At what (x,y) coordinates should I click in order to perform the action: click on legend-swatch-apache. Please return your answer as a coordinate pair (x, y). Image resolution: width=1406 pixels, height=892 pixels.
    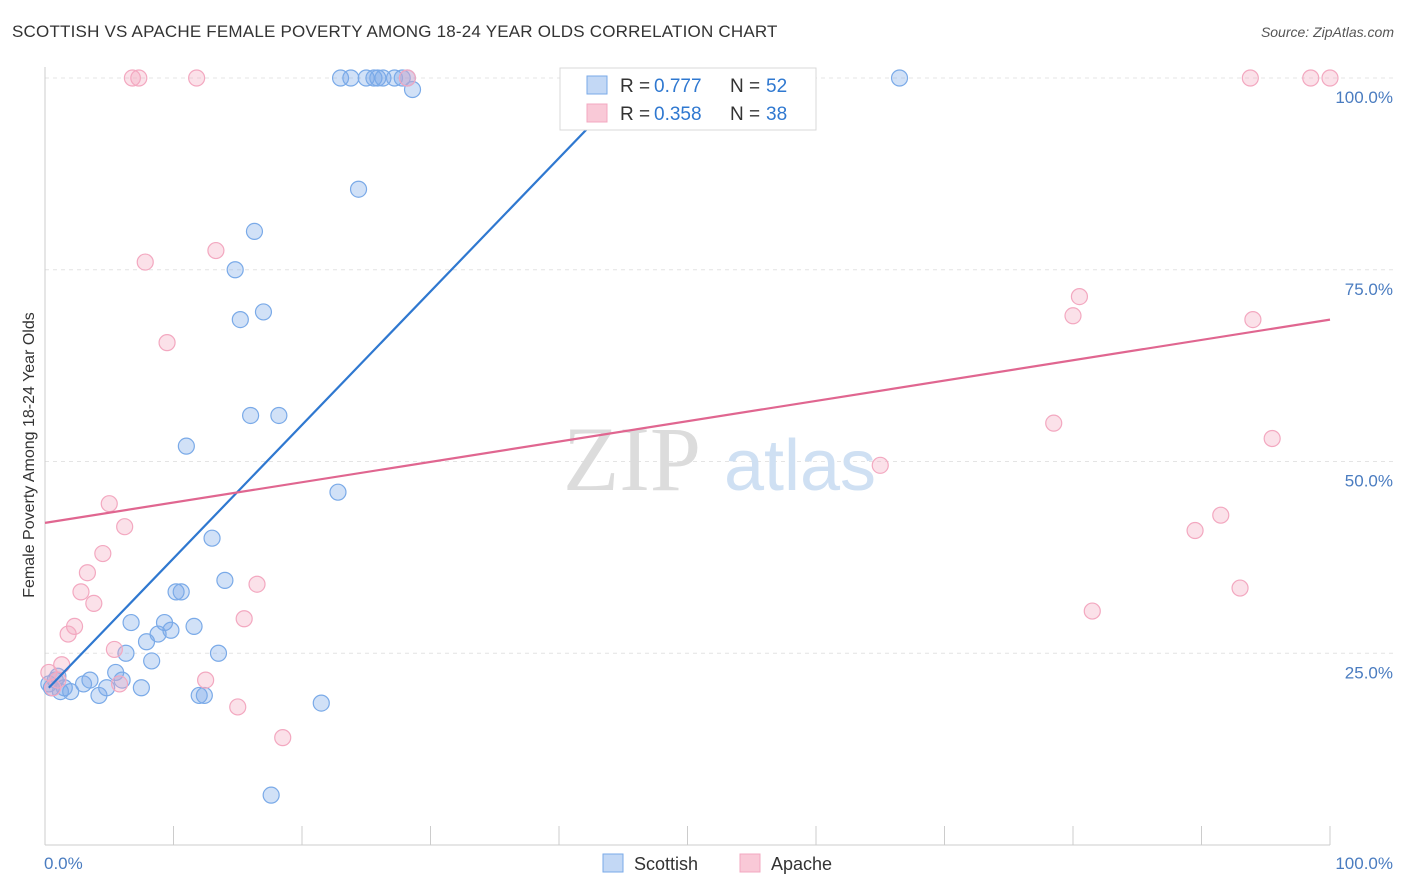
    Looking at the image, I should click on (597, 113).